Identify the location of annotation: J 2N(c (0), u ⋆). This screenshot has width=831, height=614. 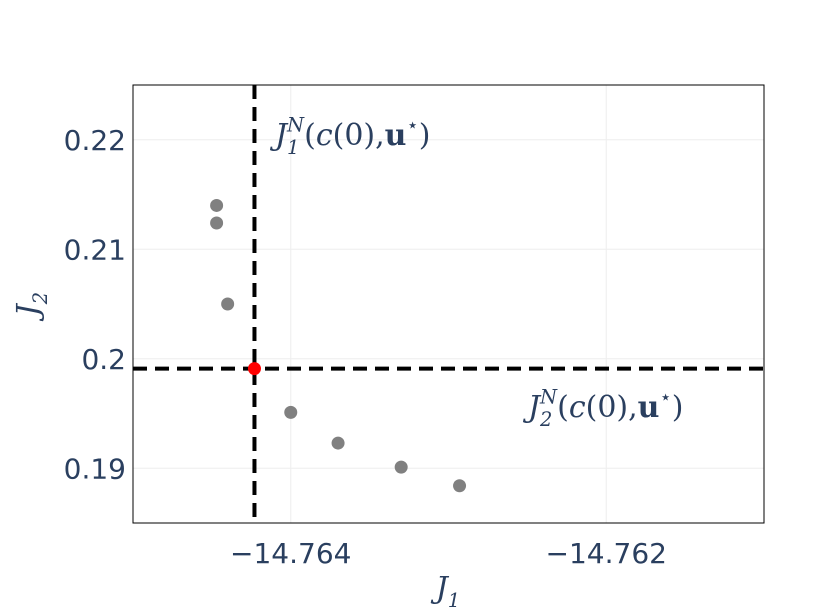
(602, 409).